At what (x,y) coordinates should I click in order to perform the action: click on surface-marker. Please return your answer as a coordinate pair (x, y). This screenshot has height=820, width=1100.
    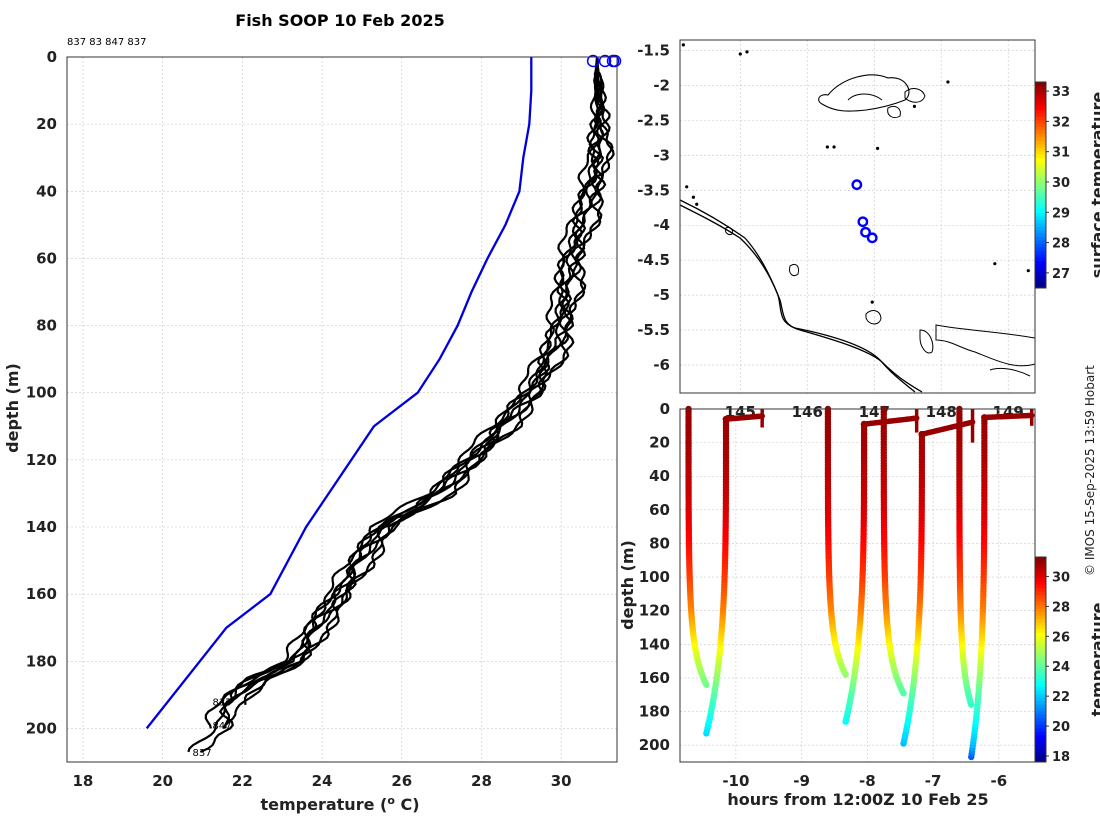
    Looking at the image, I should click on (615, 61).